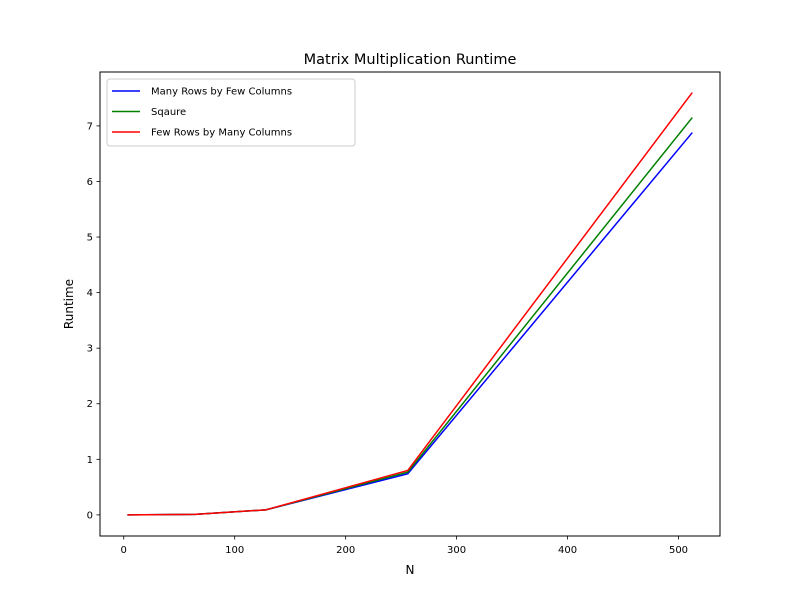  Describe the element at coordinates (90, 238) in the screenshot. I see `y-tick-label: 5` at that location.